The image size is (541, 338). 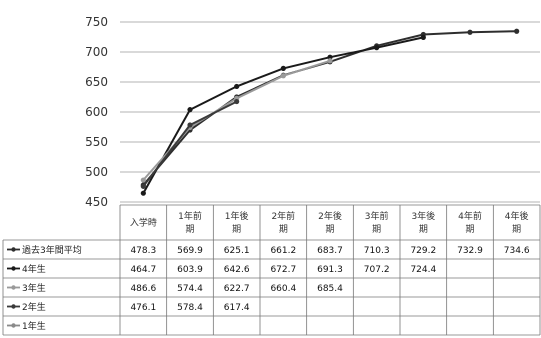 I want to click on data-label: 578.4, so click(x=190, y=308).